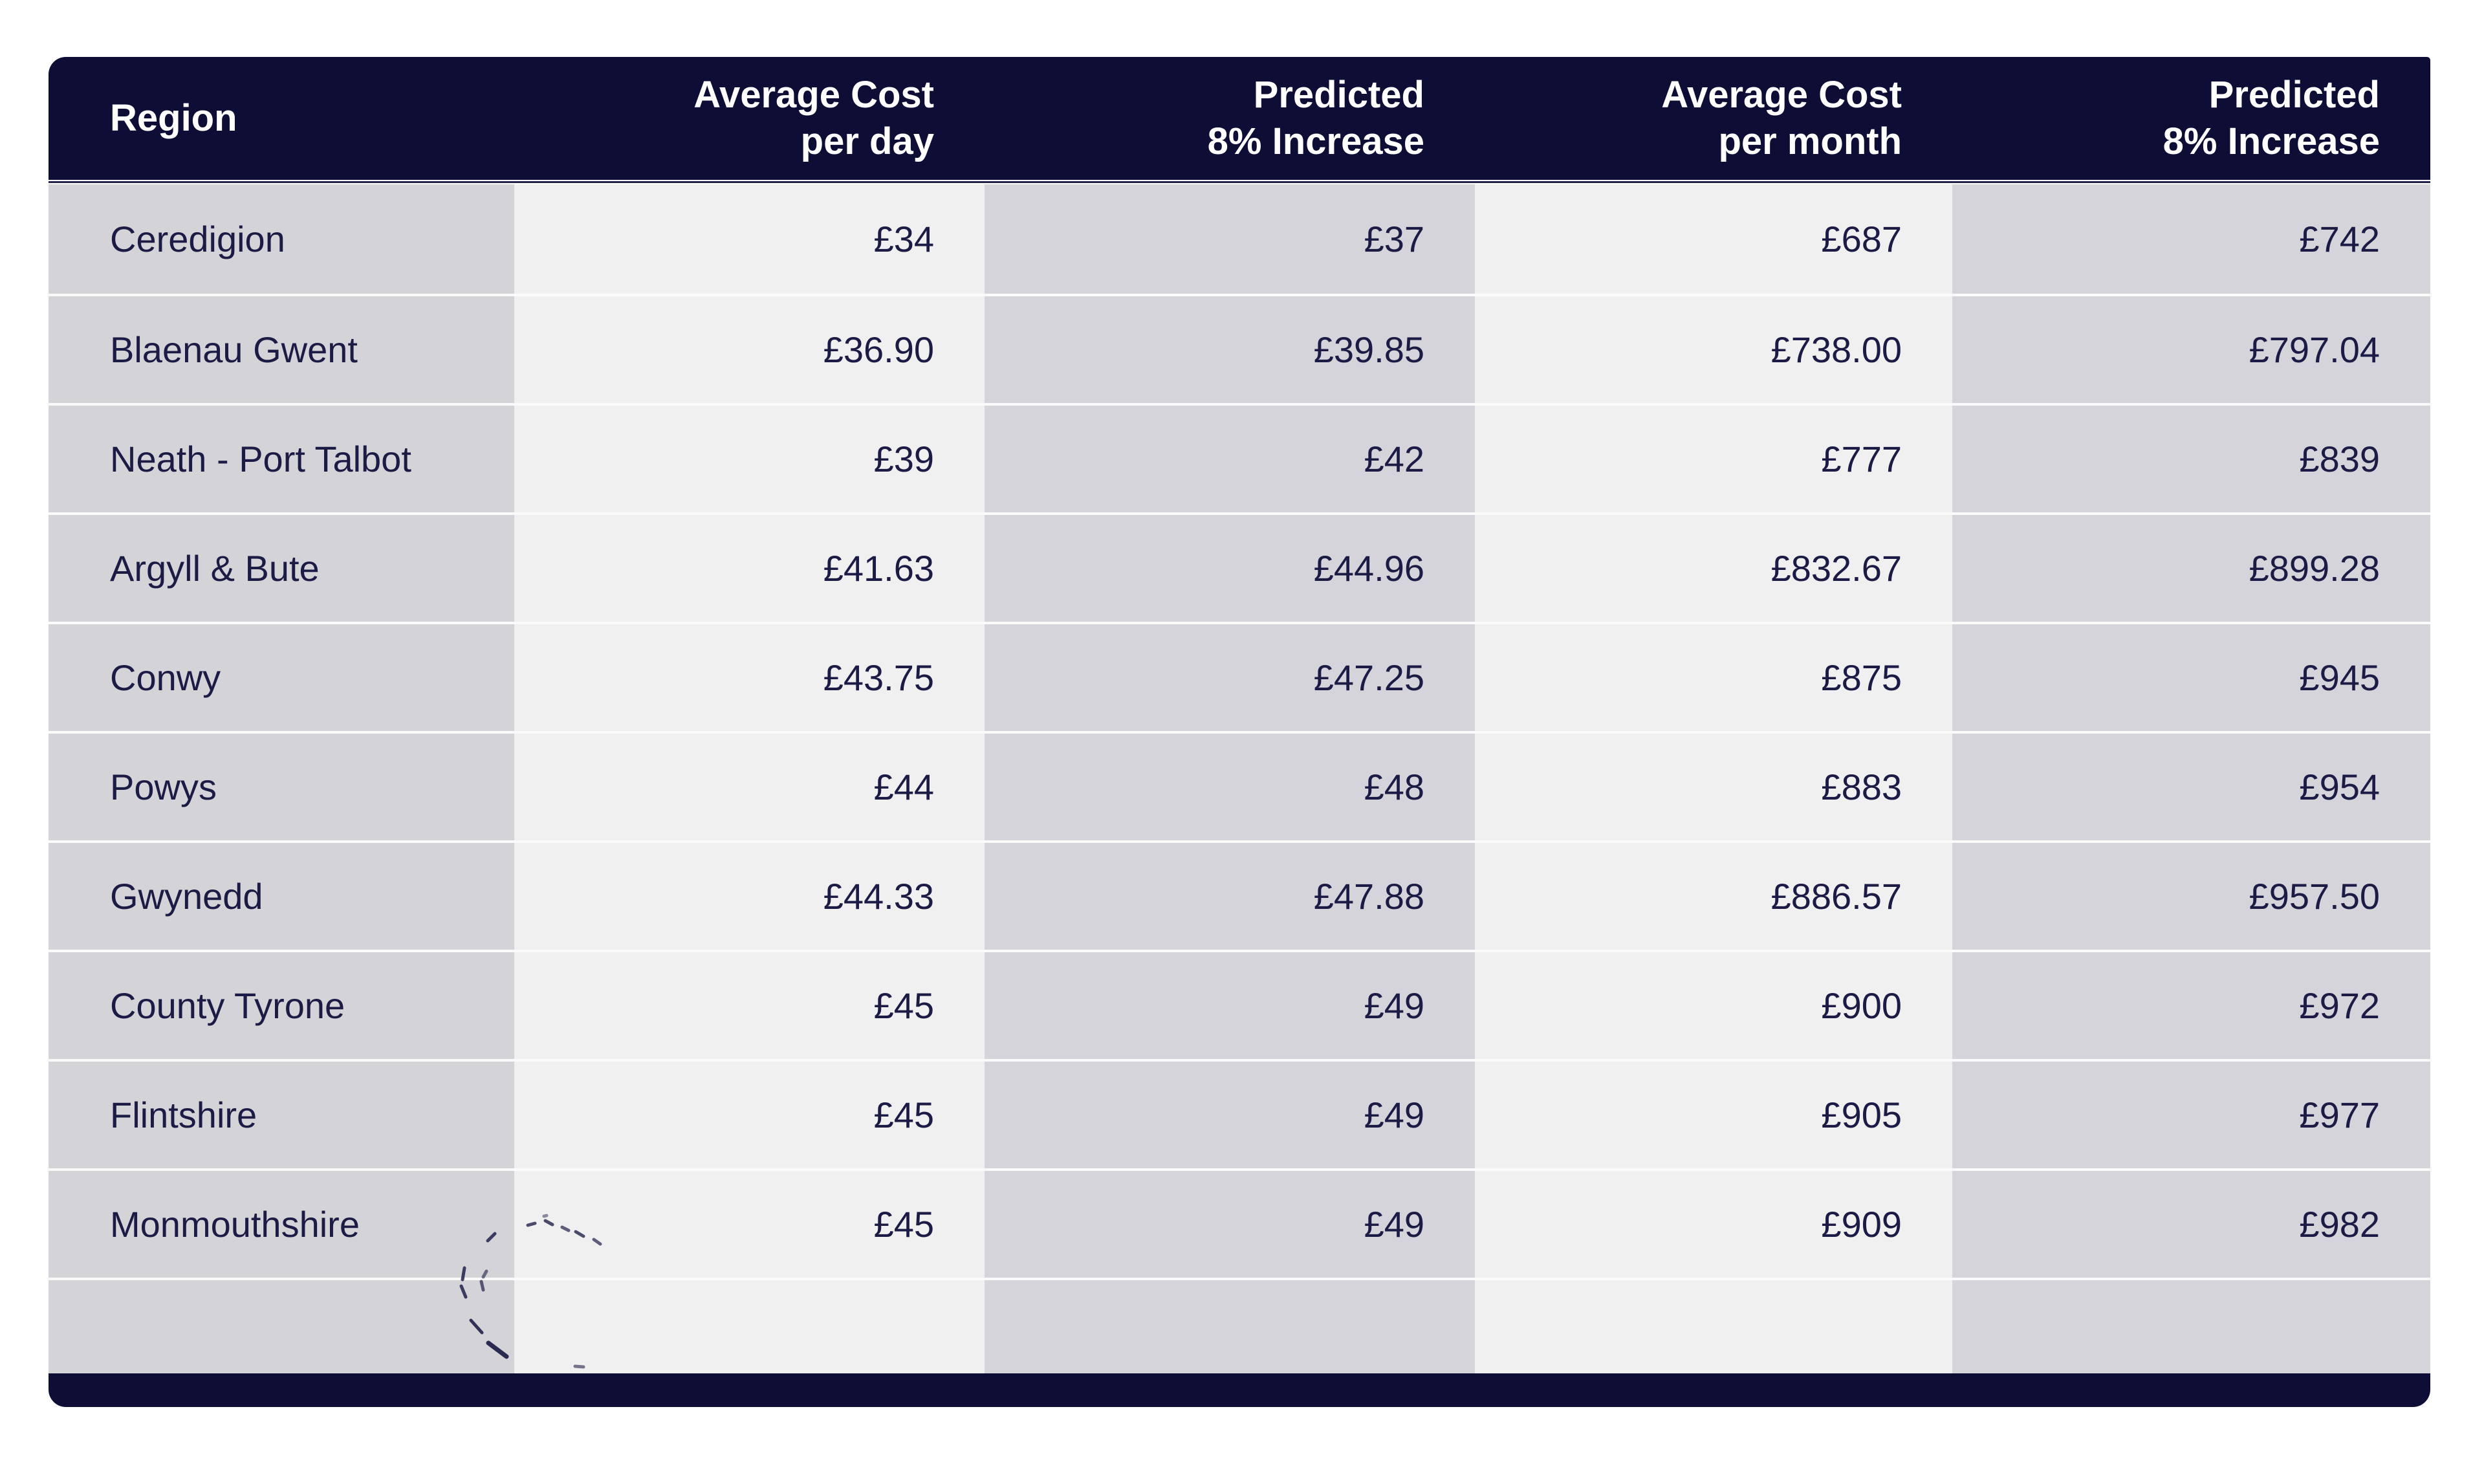 The height and width of the screenshot is (1484, 2484). What do you see at coordinates (281, 459) in the screenshot?
I see `cell-region: Neath - Port Talbot` at bounding box center [281, 459].